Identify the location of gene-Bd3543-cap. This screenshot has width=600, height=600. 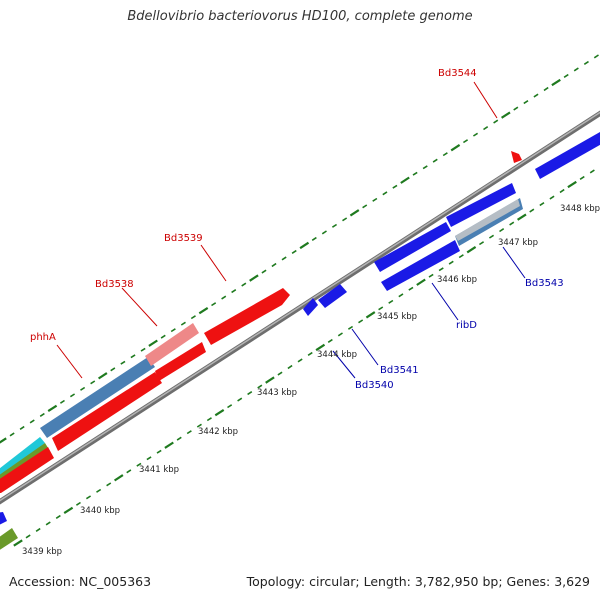
(487, 220).